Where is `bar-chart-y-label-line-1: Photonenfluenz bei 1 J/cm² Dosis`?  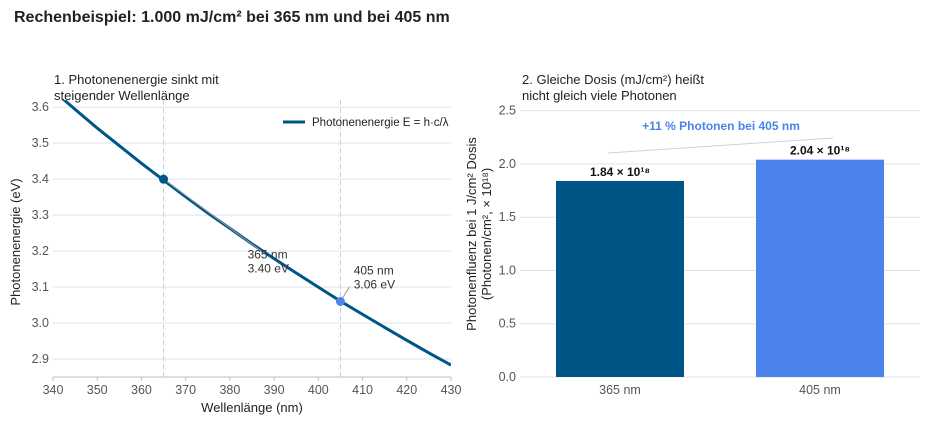
bar-chart-y-label-line-1: Photonenfluenz bei 1 J/cm² Dosis is located at coordinates (471, 234).